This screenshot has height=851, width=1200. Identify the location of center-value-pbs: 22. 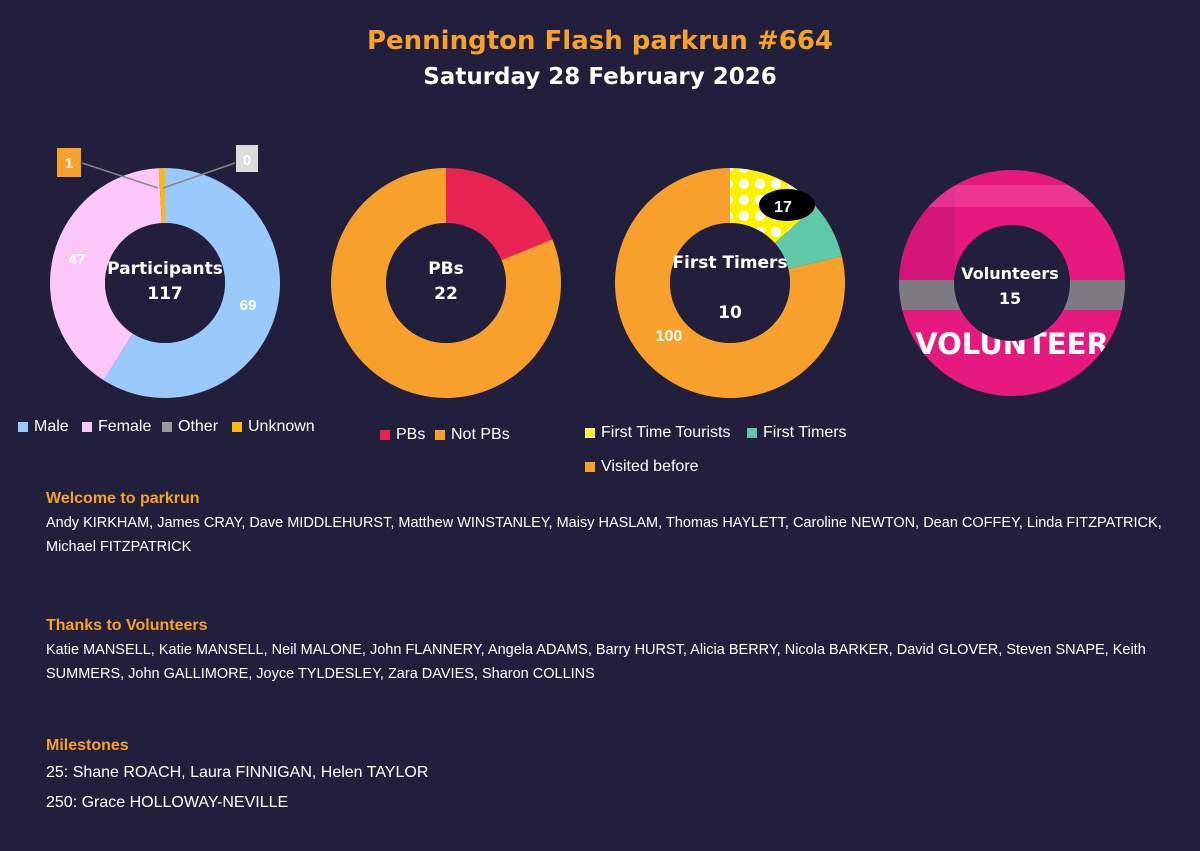
(446, 294).